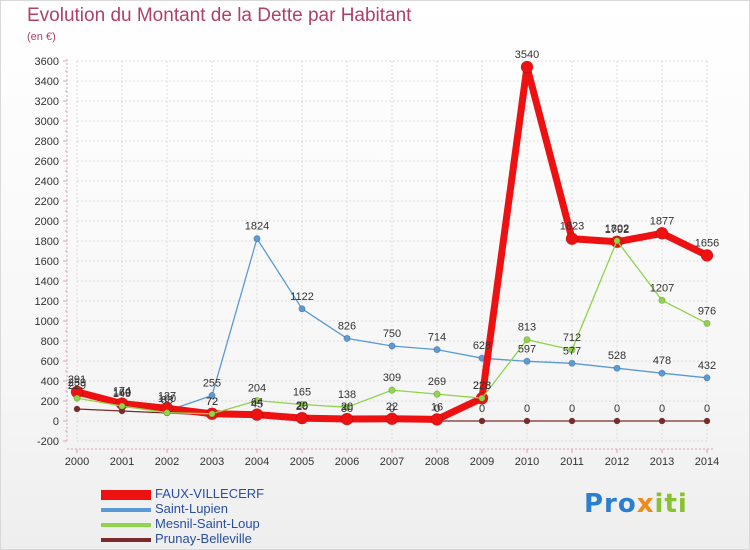  I want to click on point-label: 750, so click(392, 334).